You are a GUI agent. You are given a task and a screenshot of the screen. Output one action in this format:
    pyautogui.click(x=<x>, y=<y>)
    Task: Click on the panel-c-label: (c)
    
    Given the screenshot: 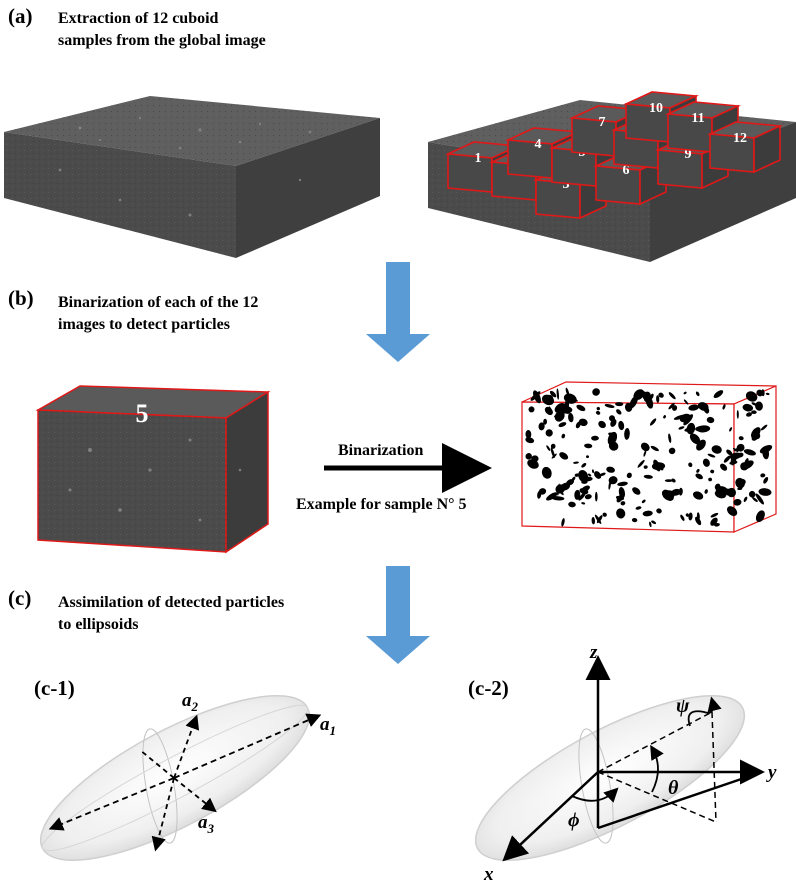 What is the action you would take?
    pyautogui.click(x=20, y=598)
    